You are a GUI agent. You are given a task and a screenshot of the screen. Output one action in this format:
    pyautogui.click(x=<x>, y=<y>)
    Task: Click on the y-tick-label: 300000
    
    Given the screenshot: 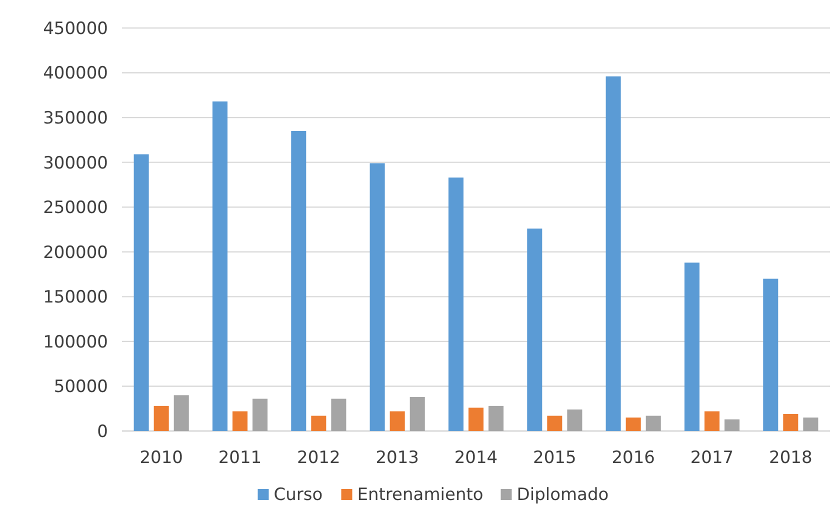 What is the action you would take?
    pyautogui.click(x=75, y=163)
    